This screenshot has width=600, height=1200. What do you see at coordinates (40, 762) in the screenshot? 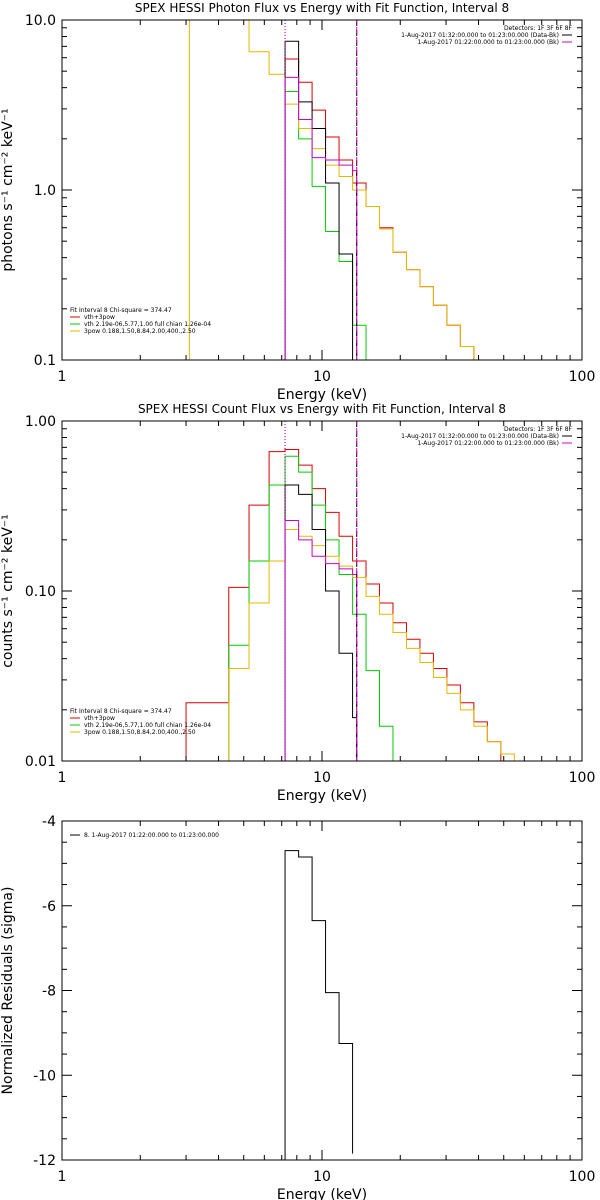
I see `y-tick-label: 0.01` at bounding box center [40, 762].